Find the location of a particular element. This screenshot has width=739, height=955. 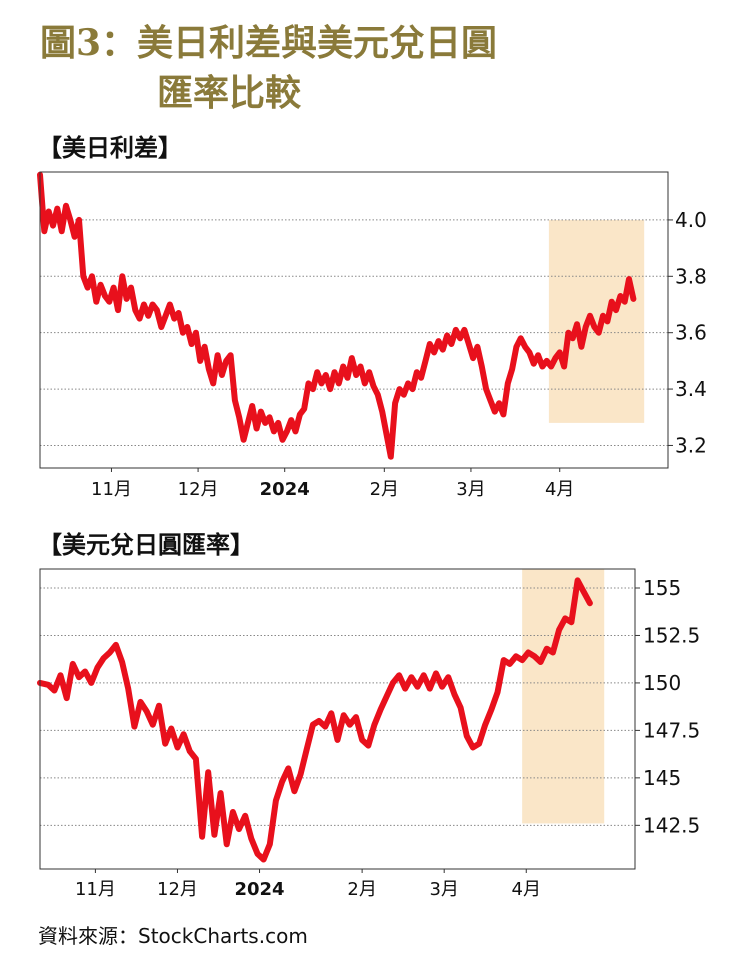

source-note: 資料來源：StockCharts.com is located at coordinates (173, 936).